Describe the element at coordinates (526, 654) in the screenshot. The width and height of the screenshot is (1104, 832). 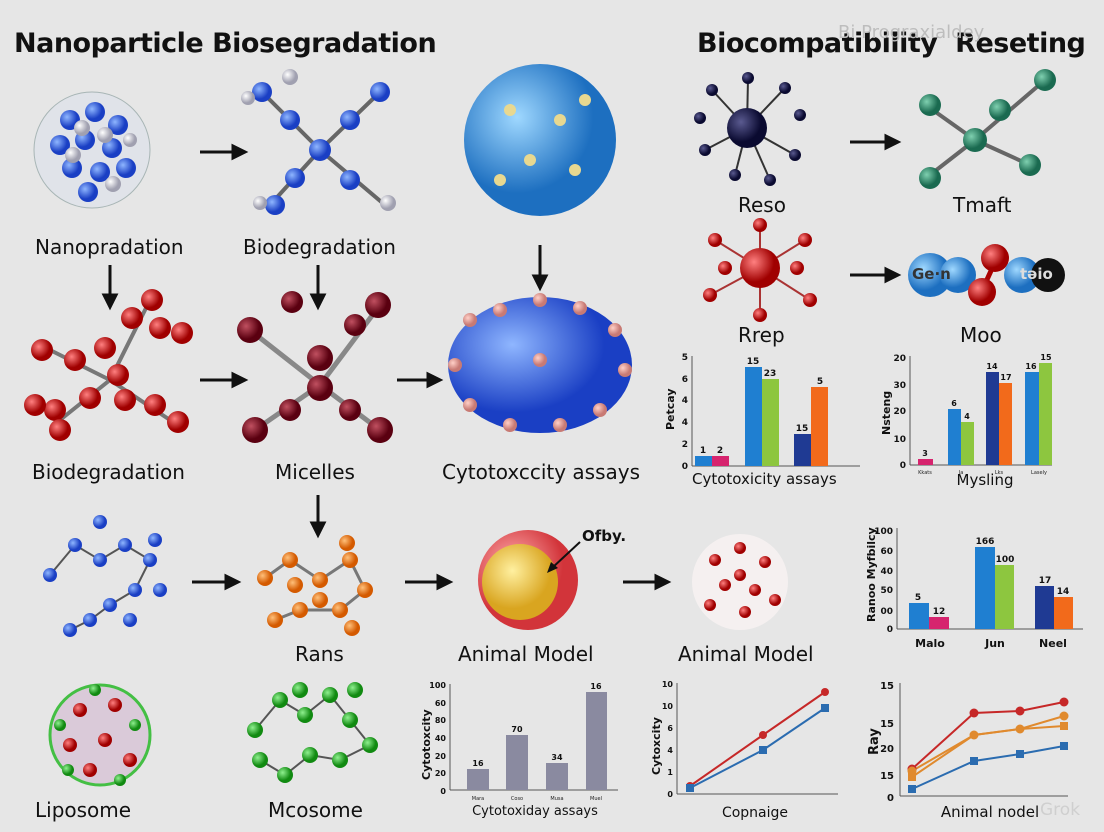
I see `label-animal-model-1: Animal Model` at that location.